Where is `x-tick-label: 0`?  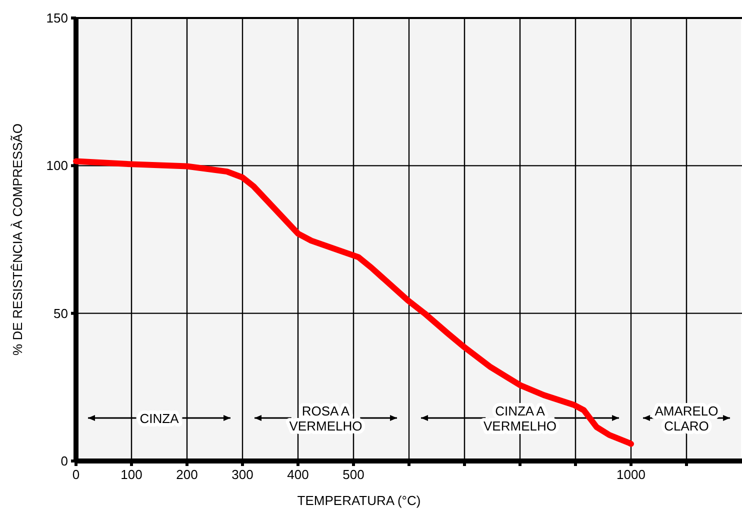 x-tick-label: 0 is located at coordinates (76, 474).